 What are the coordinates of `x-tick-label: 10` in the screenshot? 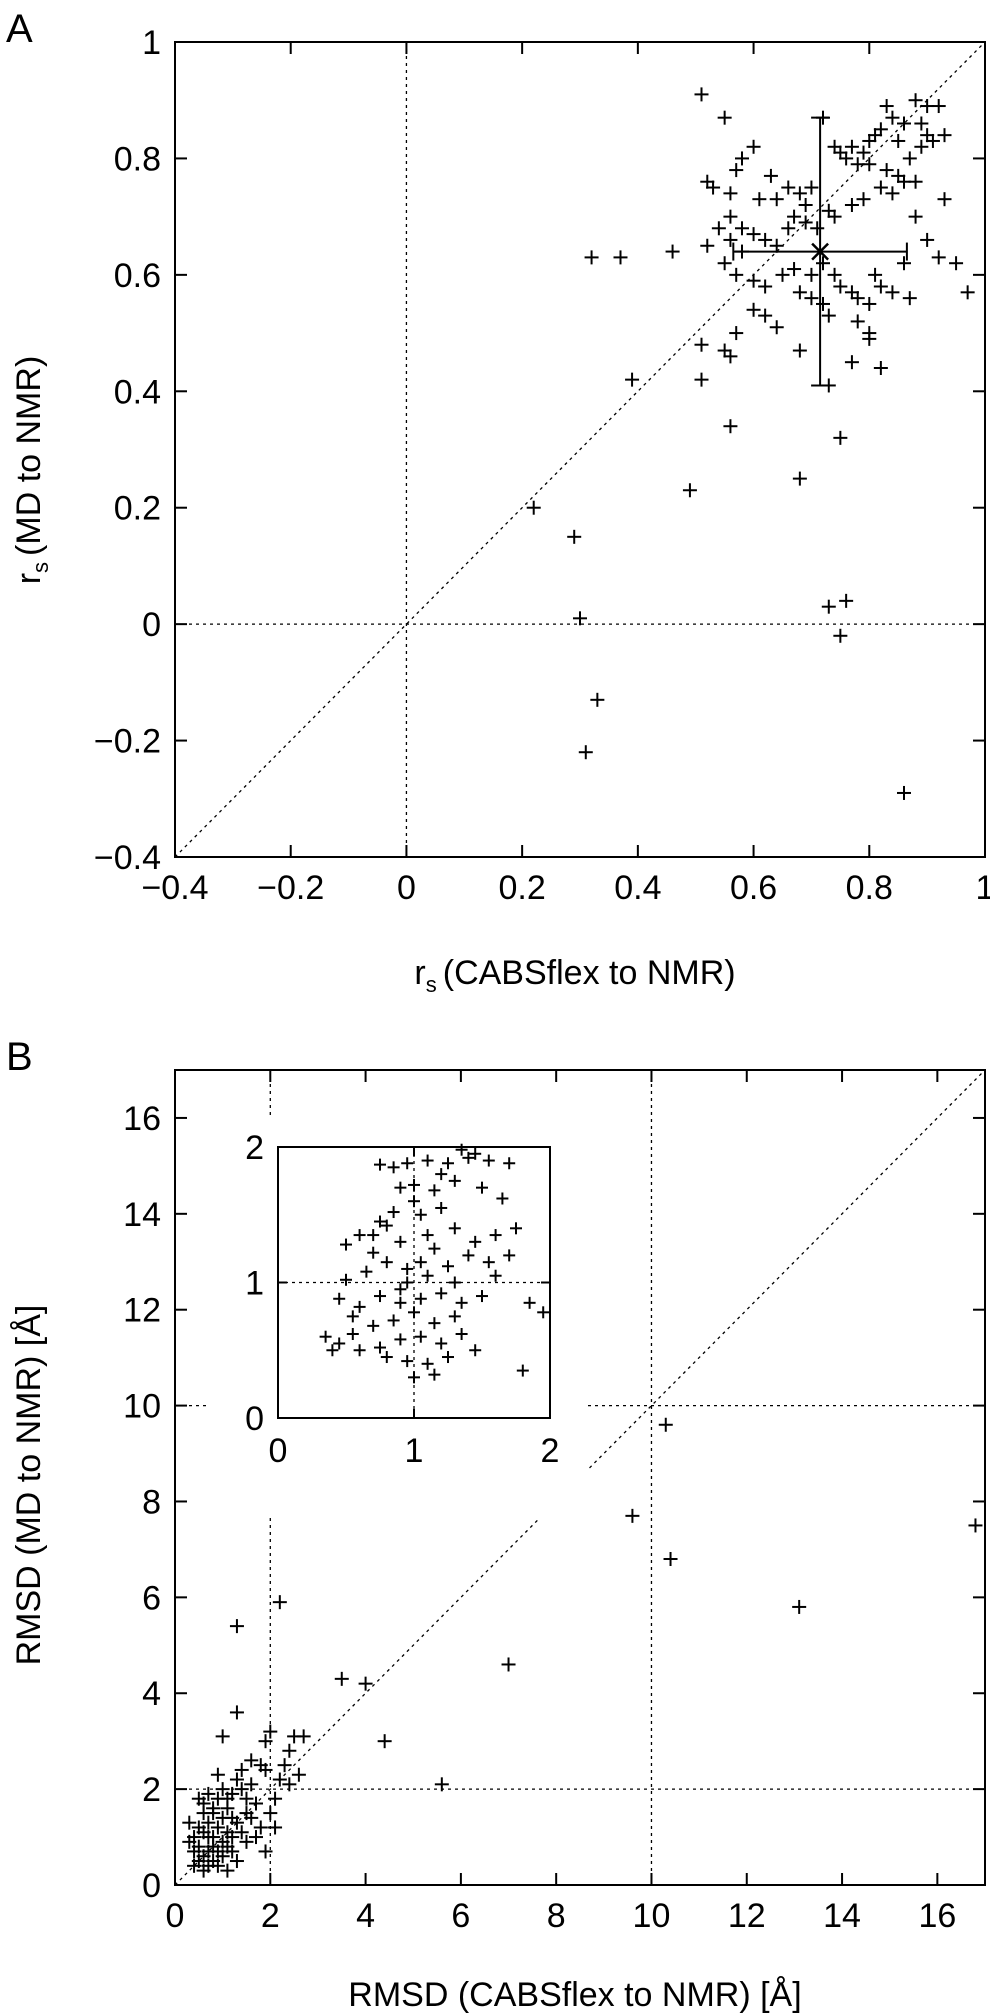 It's located at (652, 1916).